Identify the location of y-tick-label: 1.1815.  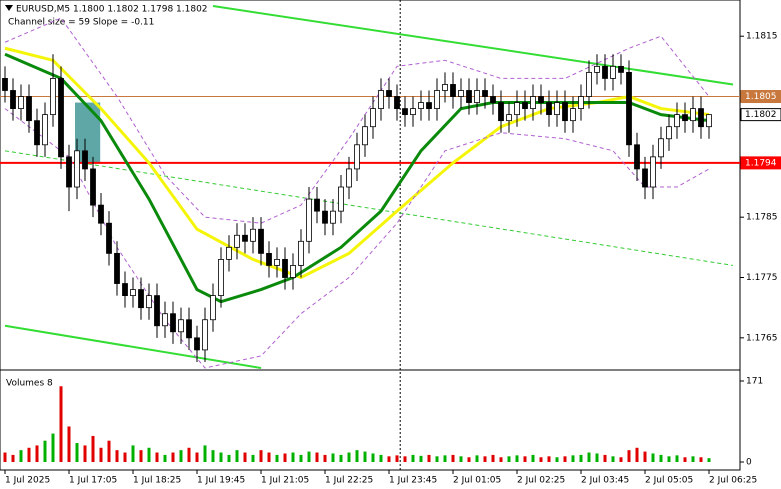
(762, 37).